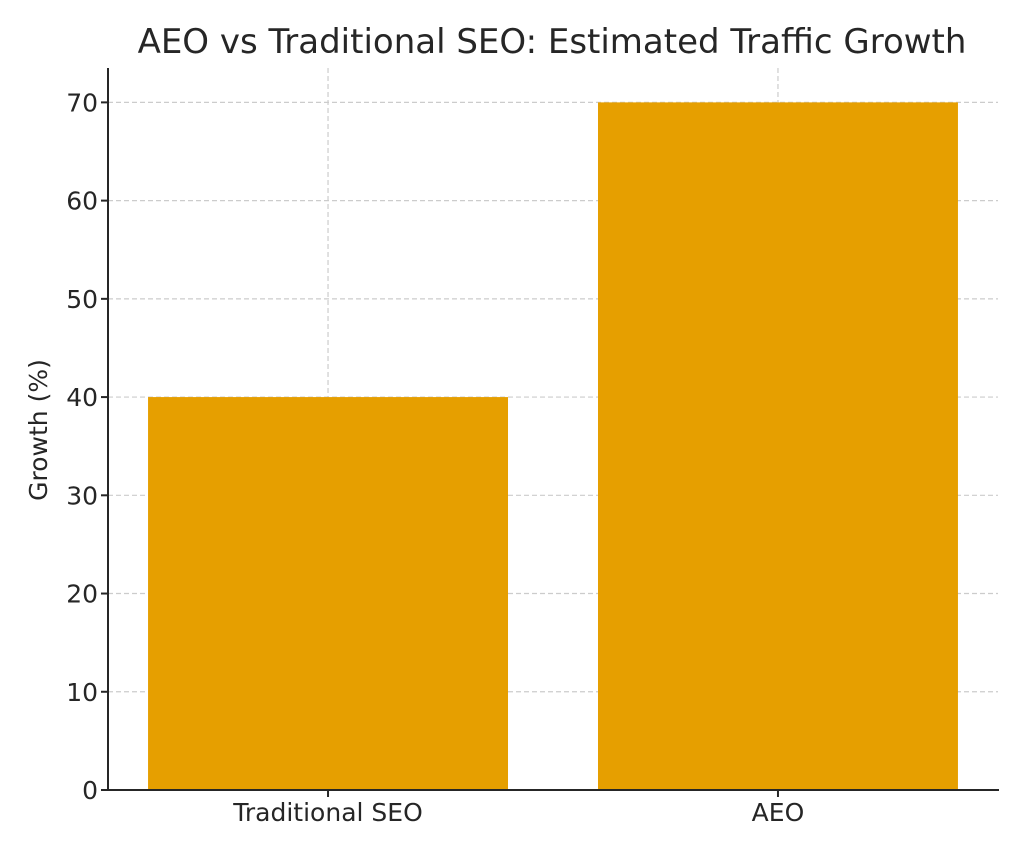  I want to click on y-tick-label: 70, so click(82, 102).